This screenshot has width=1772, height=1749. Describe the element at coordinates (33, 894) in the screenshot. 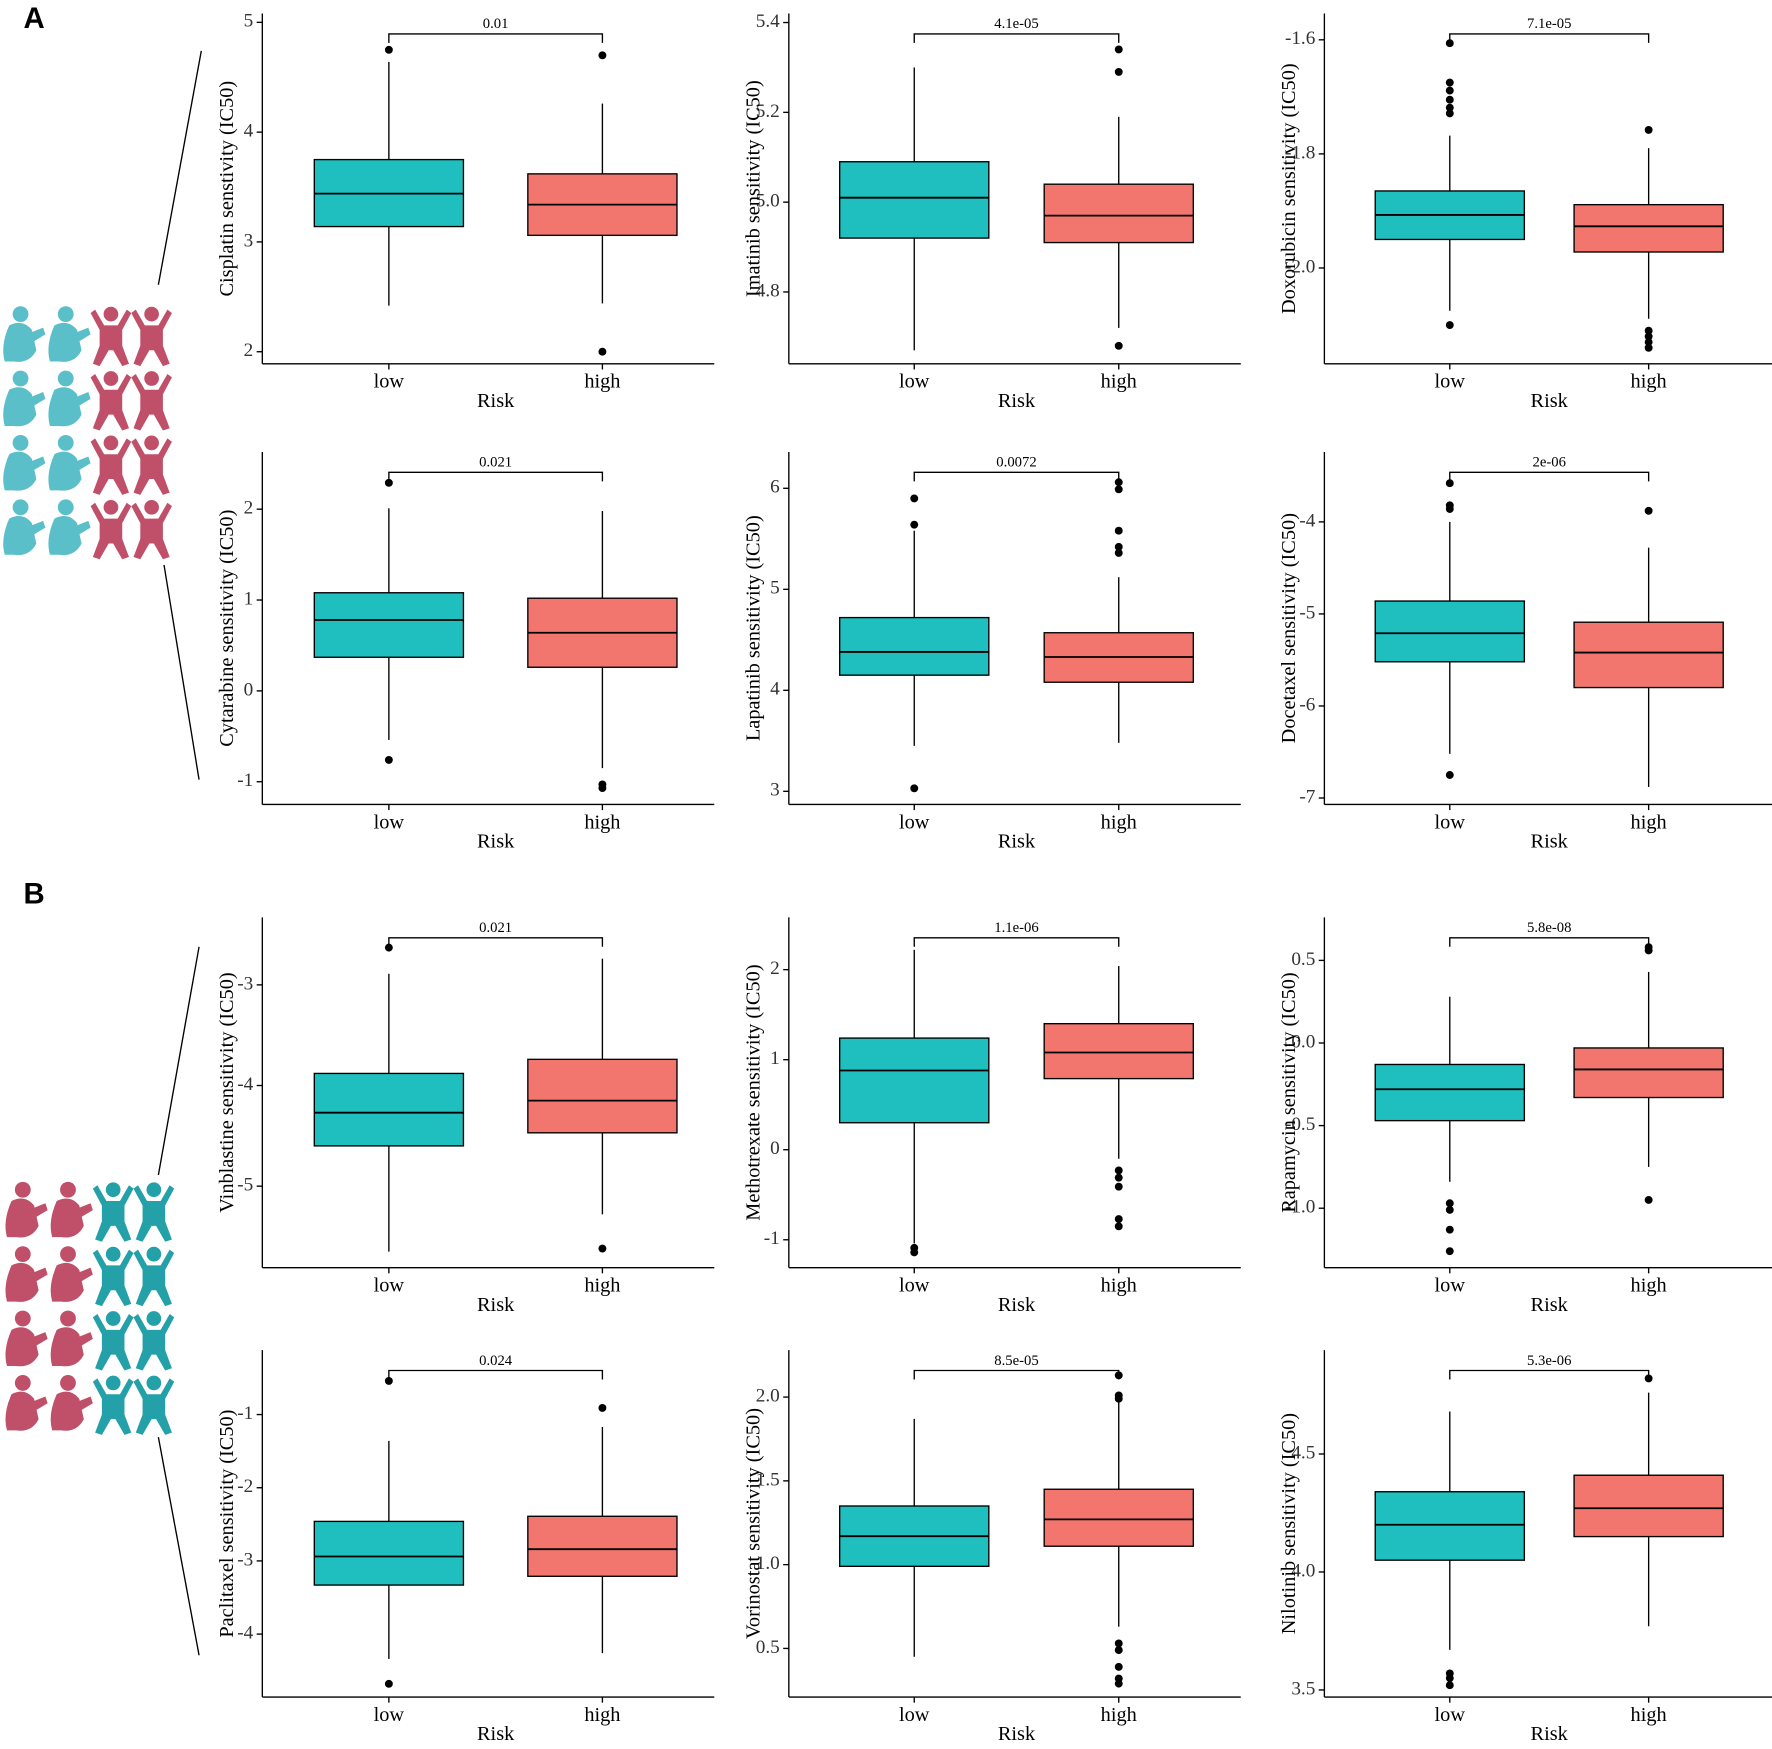

I see `panel-label: B` at that location.